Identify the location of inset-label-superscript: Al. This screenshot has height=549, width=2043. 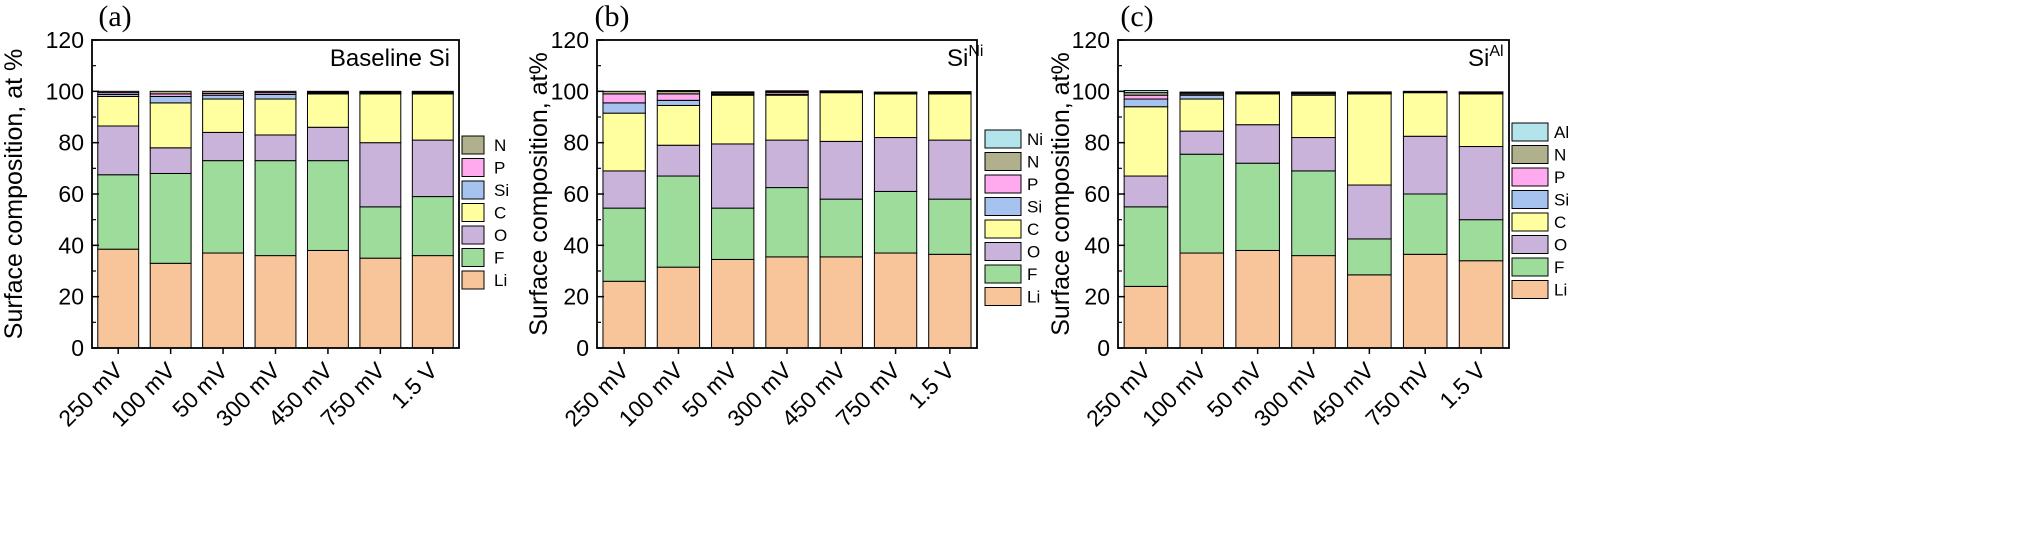
(1496, 51).